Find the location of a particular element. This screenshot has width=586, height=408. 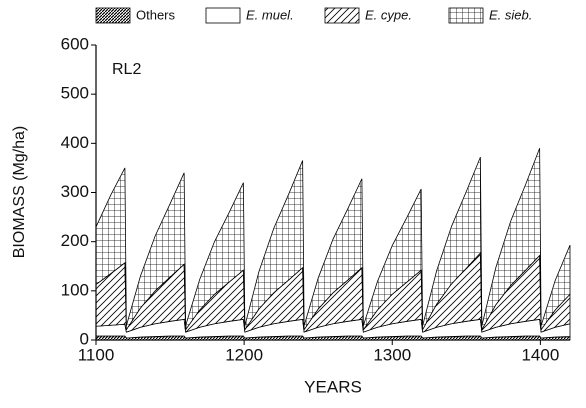

y-tick-label: 500 is located at coordinates (75, 93).